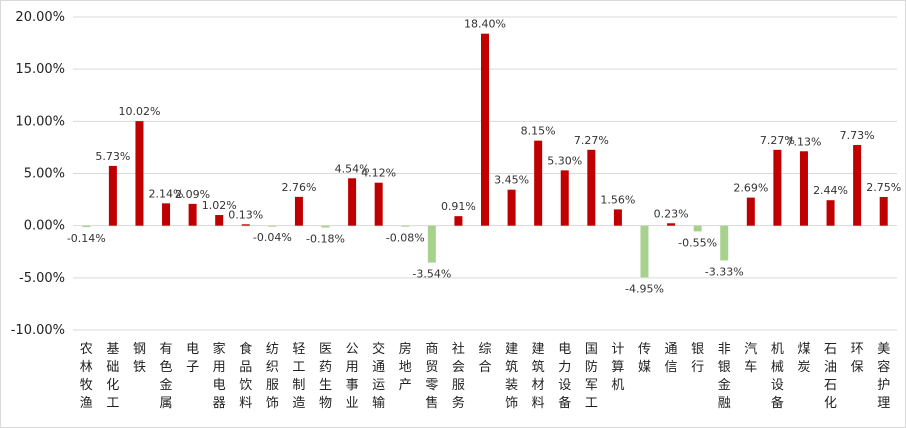  I want to click on data-label: 2.14%, so click(166, 193).